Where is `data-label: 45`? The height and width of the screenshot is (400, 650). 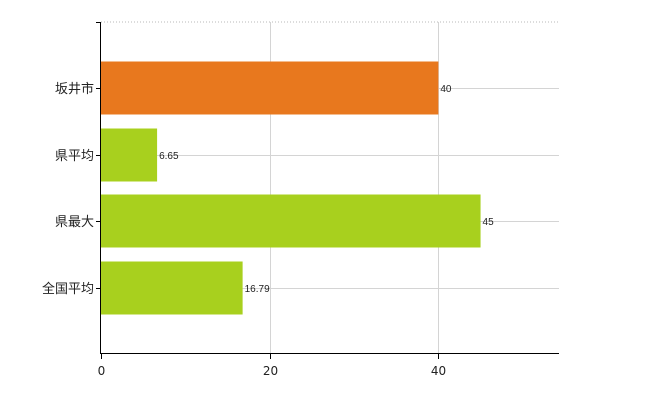 data-label: 45 is located at coordinates (489, 222).